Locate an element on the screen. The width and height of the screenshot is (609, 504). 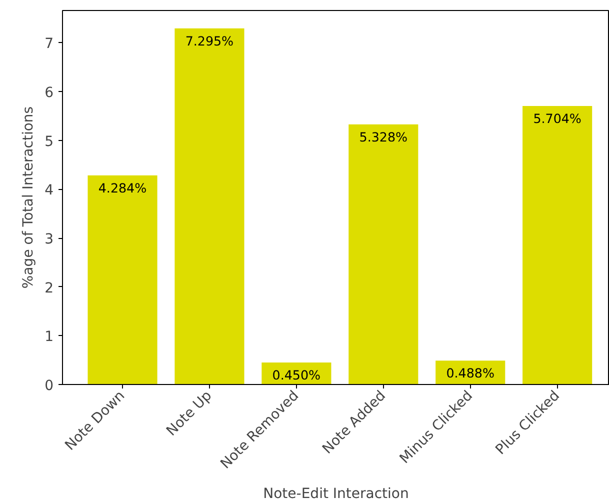
y-tick-label: 7 is located at coordinates (49, 44).